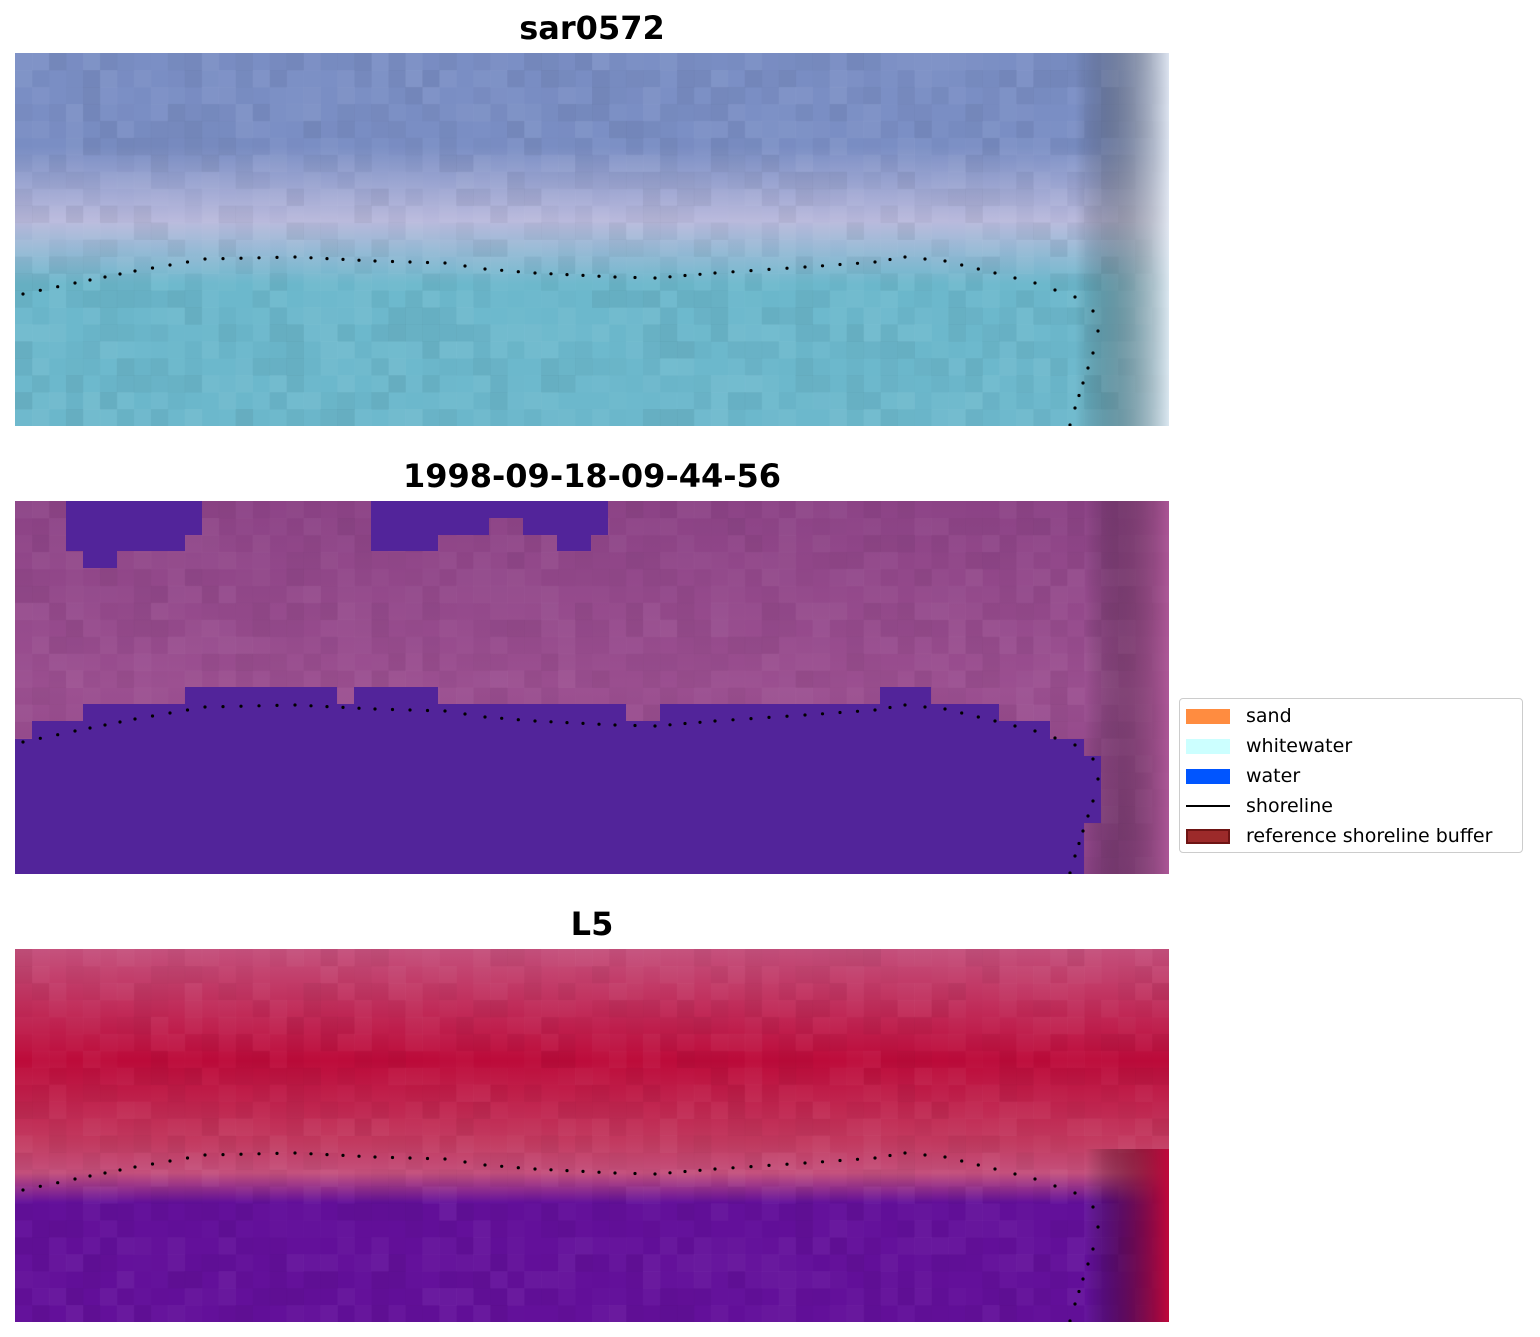  I want to click on shoreline-line-swatch, so click(1208, 806).